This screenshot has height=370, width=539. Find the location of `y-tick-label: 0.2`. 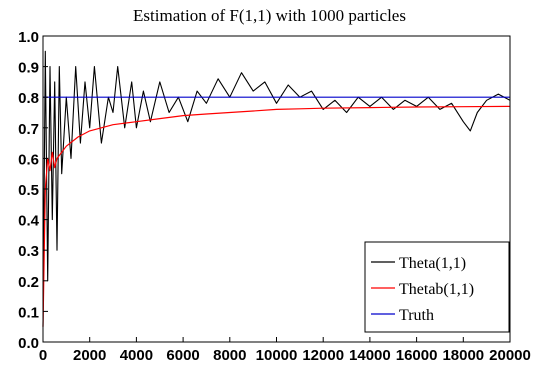

y-tick-label: 0.2 is located at coordinates (28, 282).